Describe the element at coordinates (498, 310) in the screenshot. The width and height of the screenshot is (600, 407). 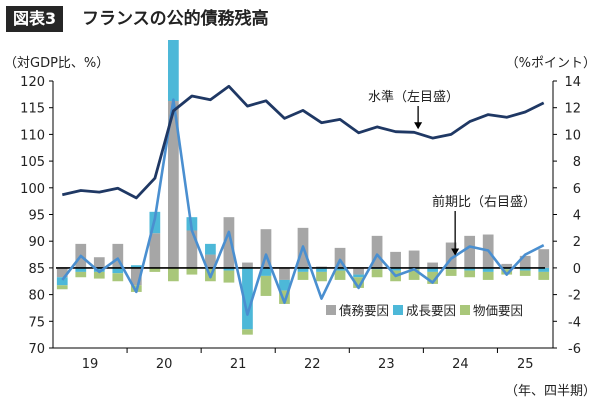
I see `legend-label-price: 物価要因` at that location.